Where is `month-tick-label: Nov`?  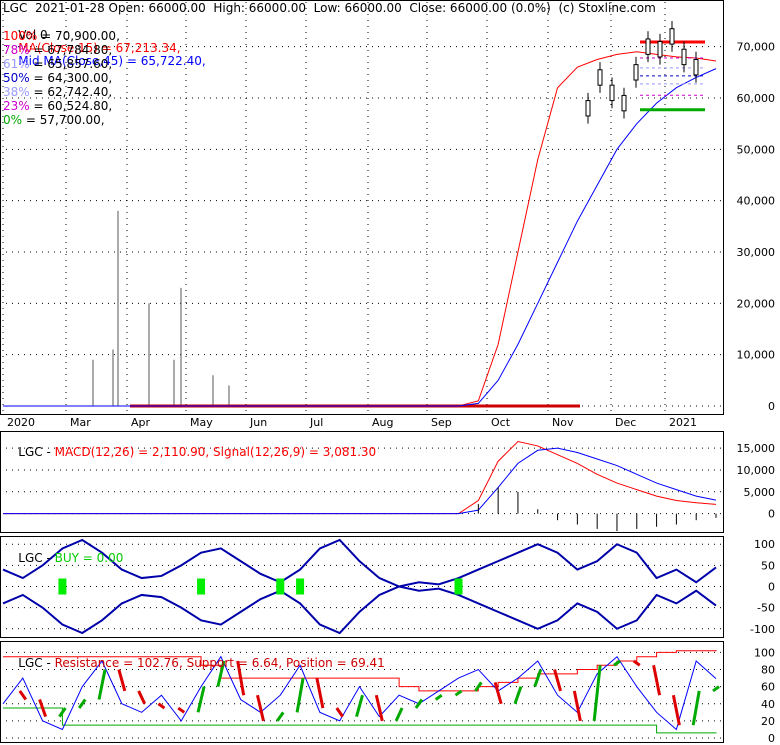 month-tick-label: Nov is located at coordinates (563, 422).